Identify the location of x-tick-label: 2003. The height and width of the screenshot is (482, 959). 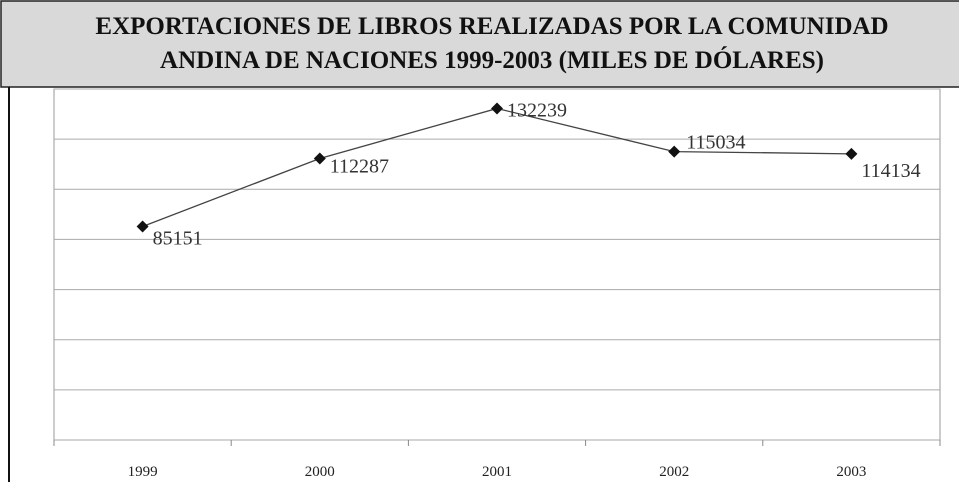
(851, 472).